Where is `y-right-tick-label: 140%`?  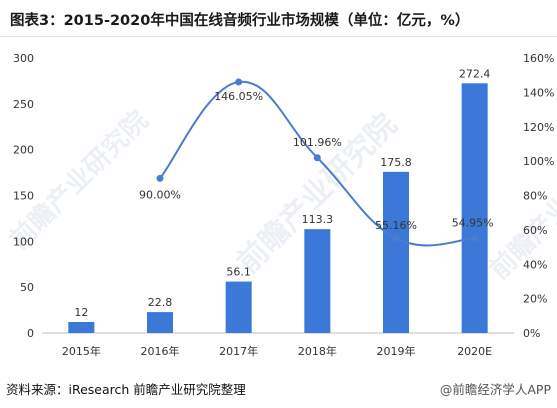 y-right-tick-label: 140% is located at coordinates (538, 92).